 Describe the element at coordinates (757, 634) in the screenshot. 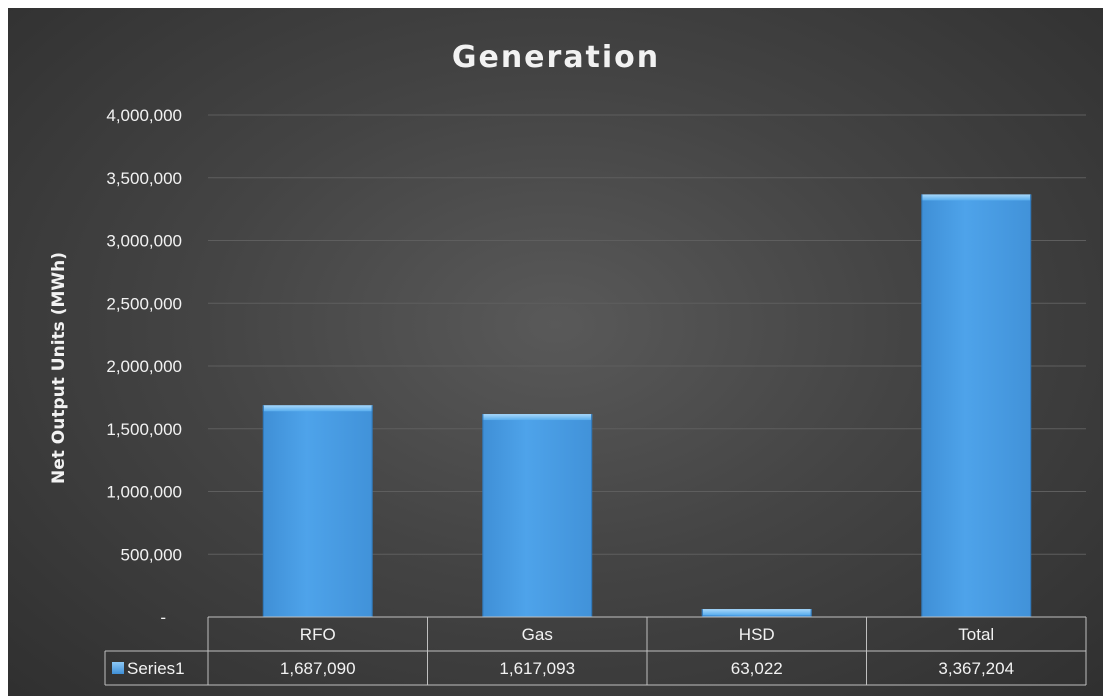

I see `category-label: HSD` at that location.